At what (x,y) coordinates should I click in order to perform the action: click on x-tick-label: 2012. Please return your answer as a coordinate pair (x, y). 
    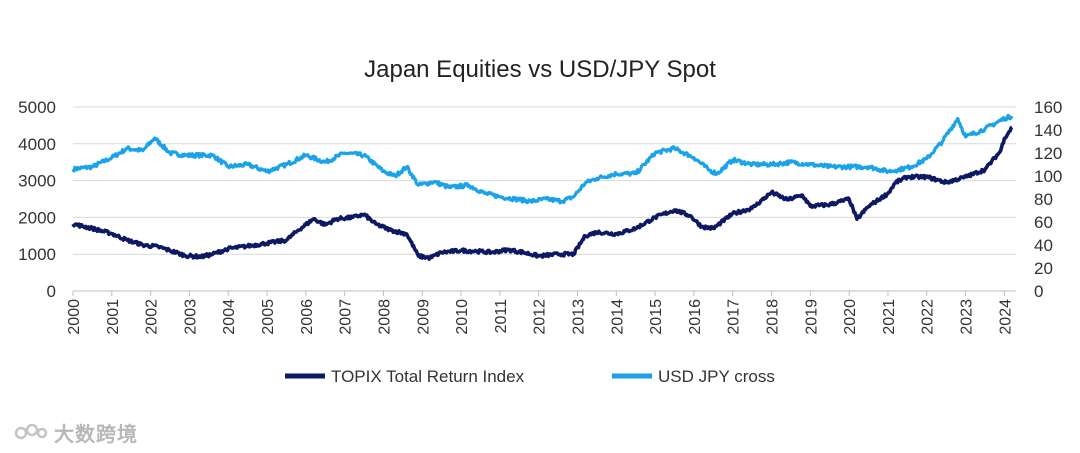
    Looking at the image, I should click on (540, 317).